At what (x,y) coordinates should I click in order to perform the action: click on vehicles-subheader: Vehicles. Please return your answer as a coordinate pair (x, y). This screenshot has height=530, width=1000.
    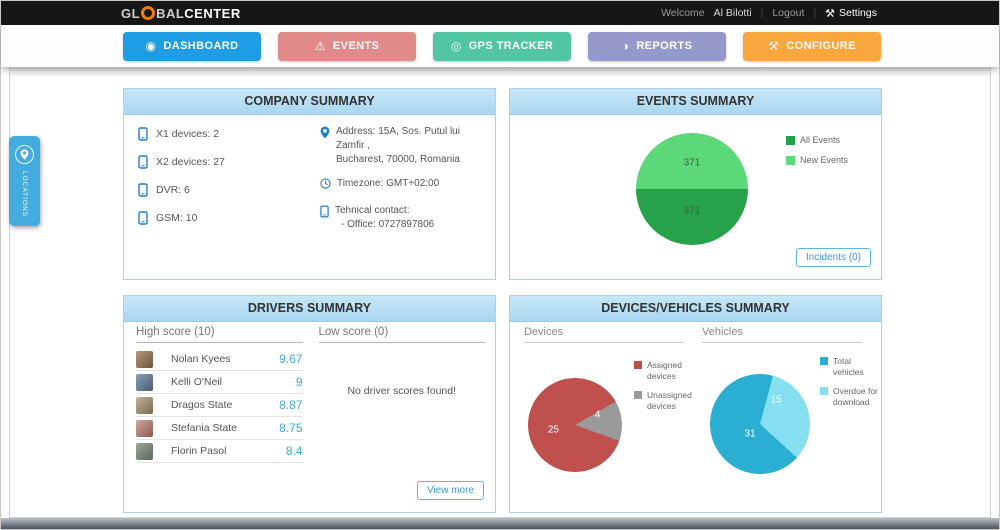
    Looking at the image, I should click on (782, 334).